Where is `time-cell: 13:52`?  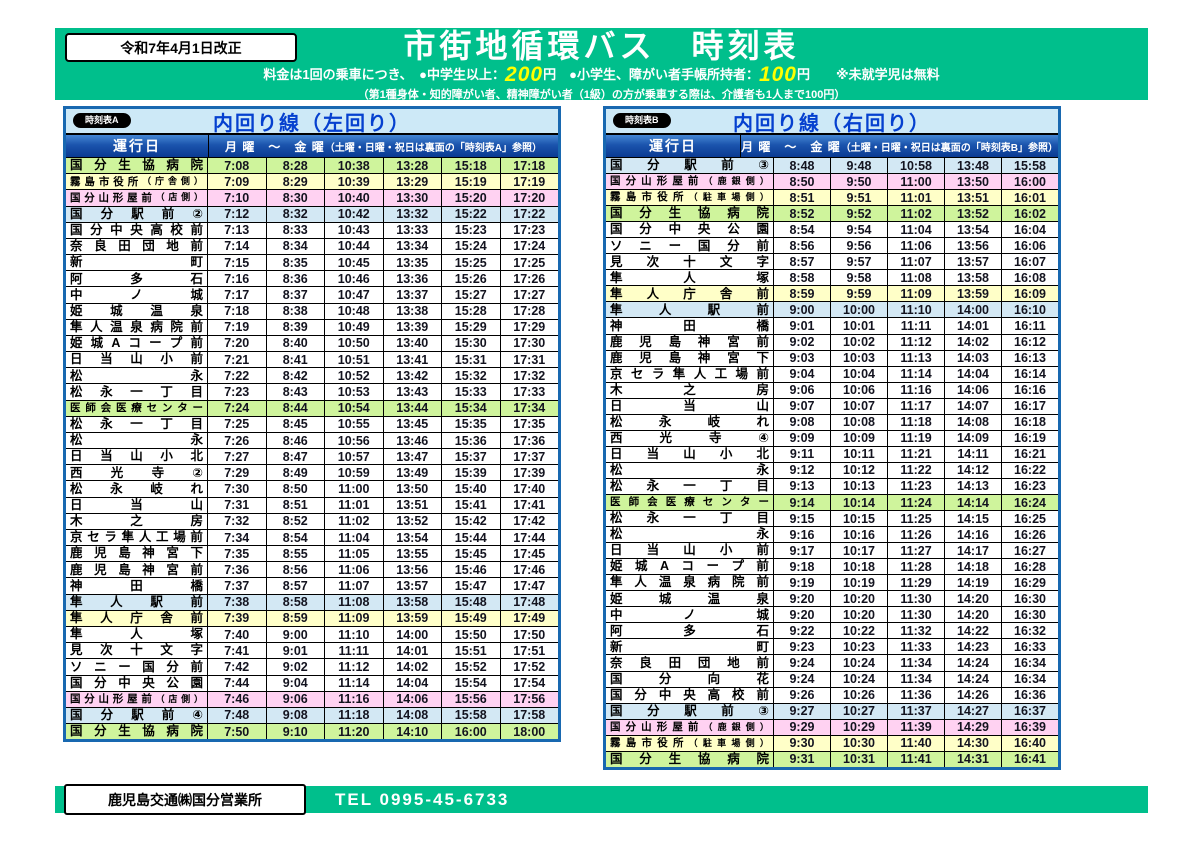 time-cell: 13:52 is located at coordinates (413, 521).